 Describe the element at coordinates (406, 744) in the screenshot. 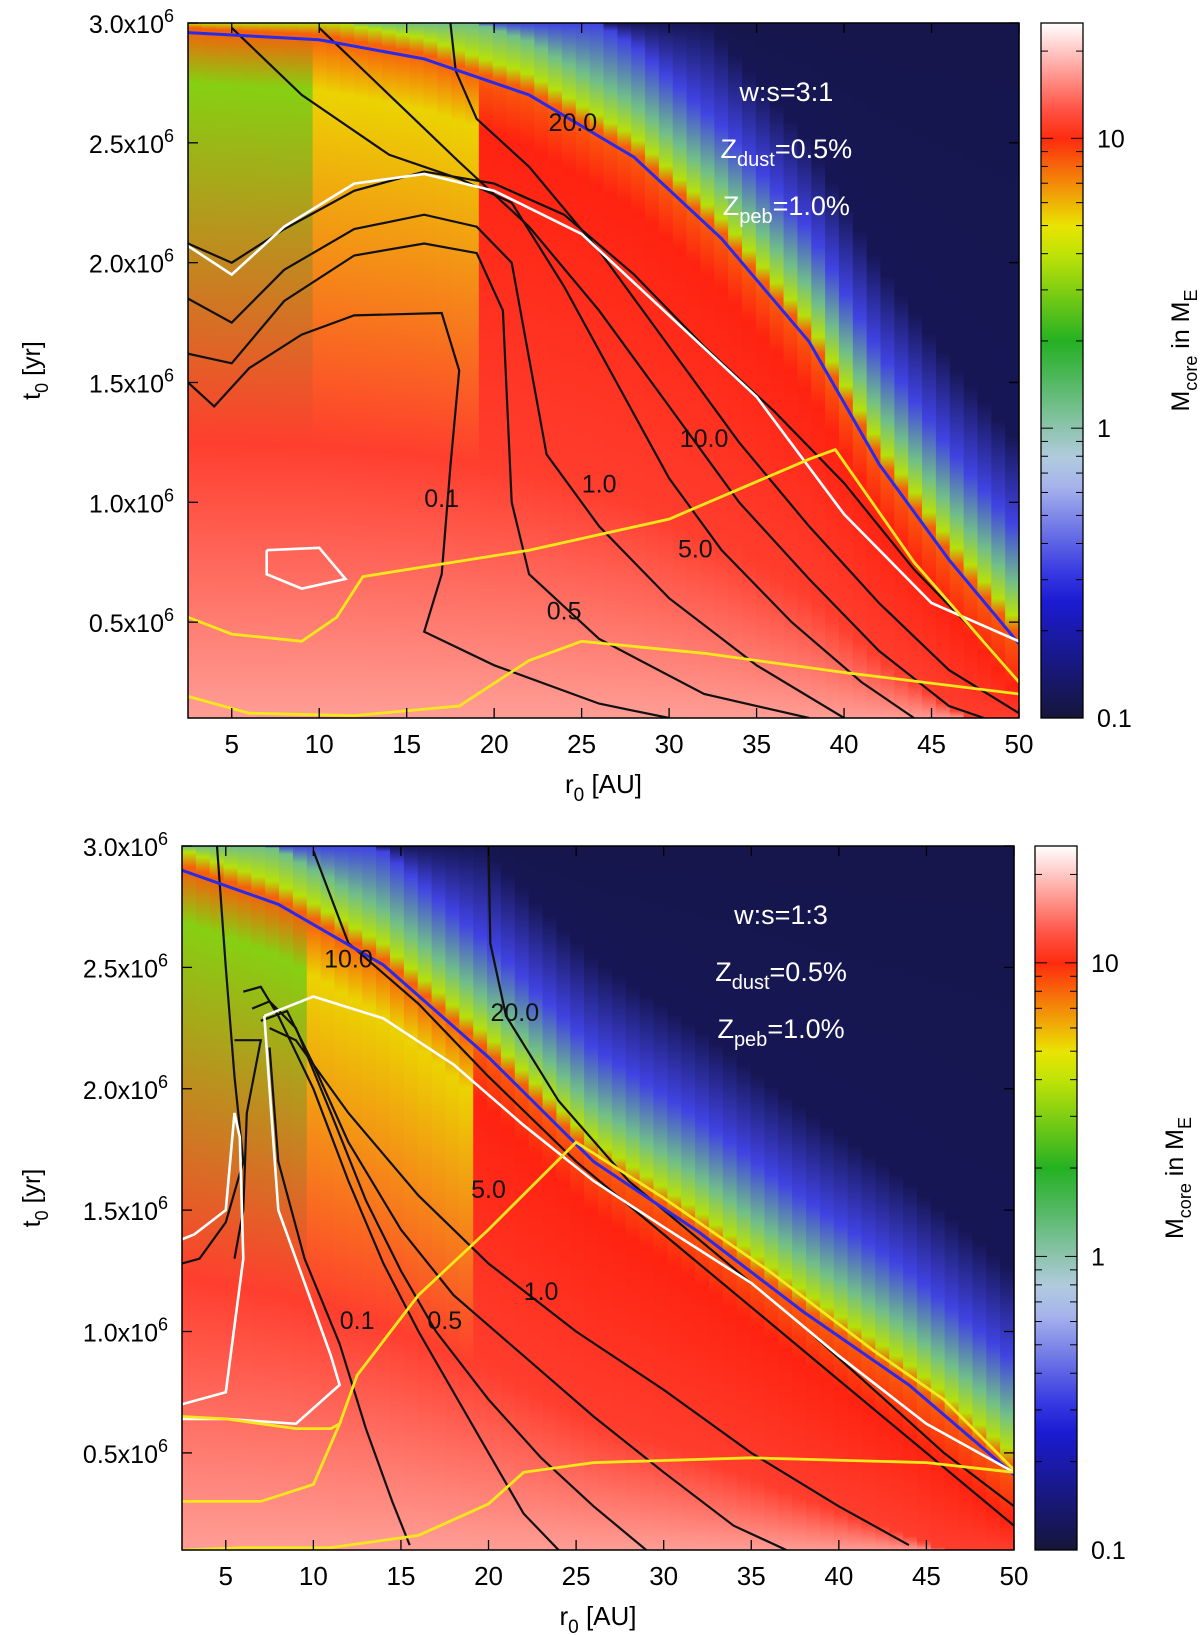

I see `x-tick-label: 15` at that location.